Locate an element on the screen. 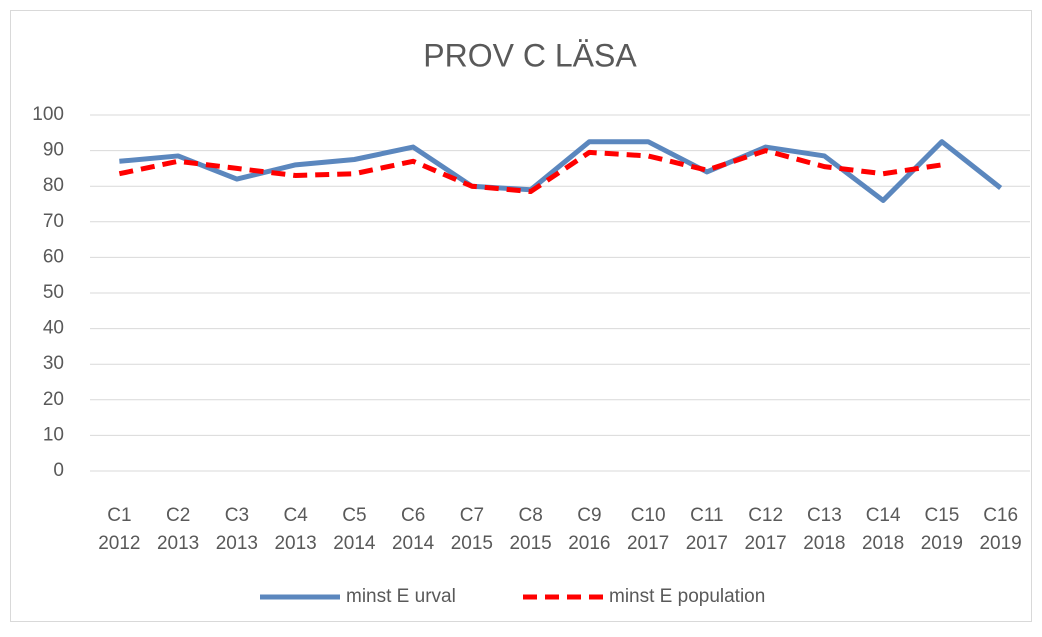  x-tick-label: C1 is located at coordinates (119, 515).